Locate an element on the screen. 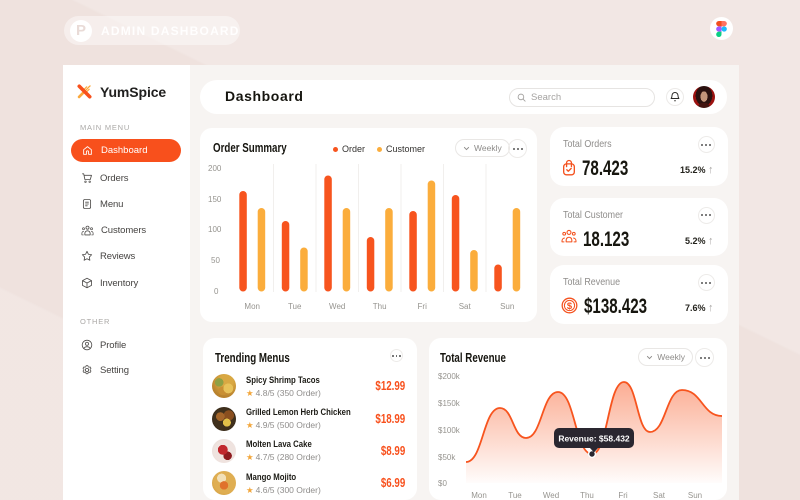 The height and width of the screenshot is (500, 800). svg-text: 0 is located at coordinates (216, 291).